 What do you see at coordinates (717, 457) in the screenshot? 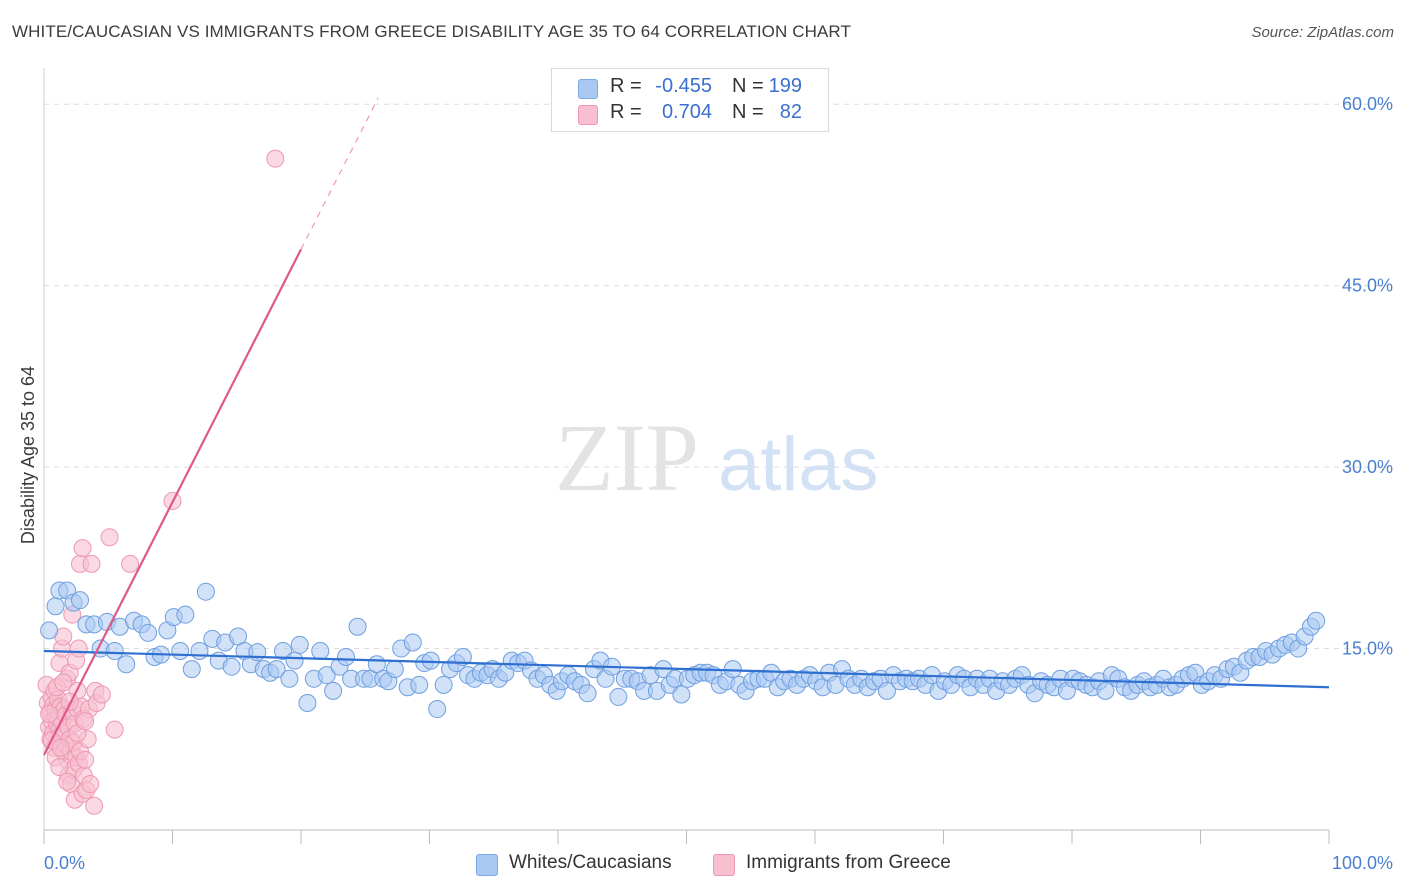
I see `watermark: ZIP atlas` at bounding box center [717, 457].